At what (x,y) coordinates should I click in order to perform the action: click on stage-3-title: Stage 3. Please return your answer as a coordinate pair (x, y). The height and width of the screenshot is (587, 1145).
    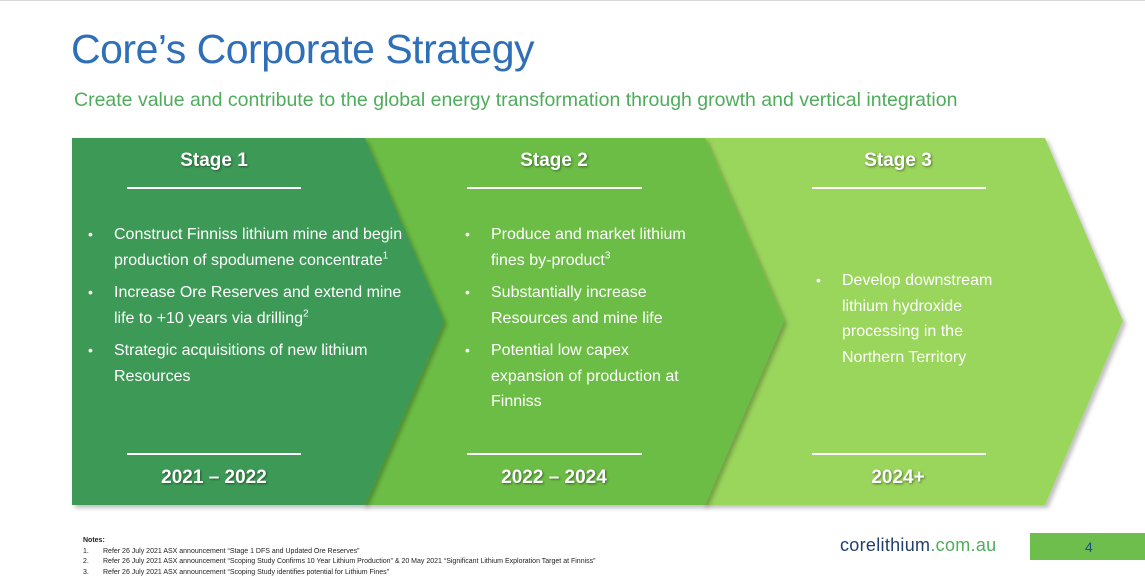
    Looking at the image, I should click on (898, 160).